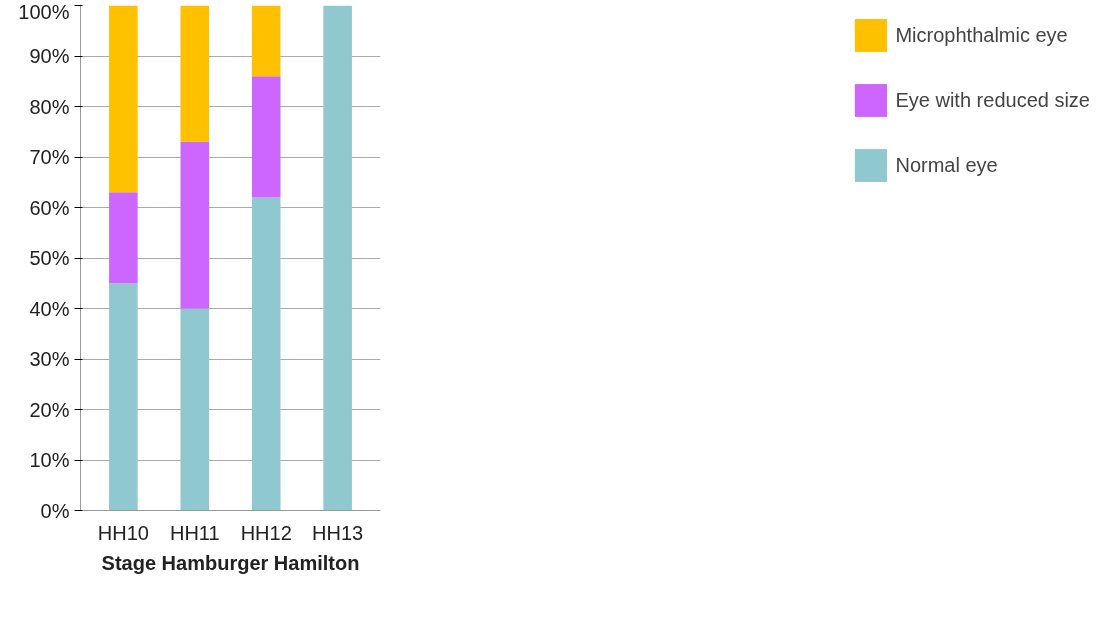 Image resolution: width=1118 pixels, height=618 pixels. I want to click on y-tick-label: 40%, so click(49, 308).